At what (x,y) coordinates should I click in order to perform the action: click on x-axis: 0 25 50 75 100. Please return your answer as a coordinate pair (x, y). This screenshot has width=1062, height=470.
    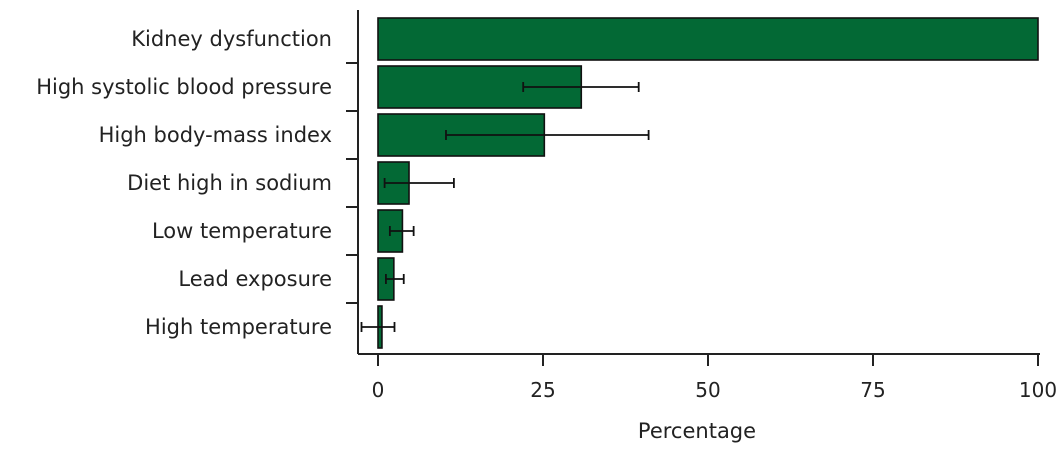
    Looking at the image, I should click on (707, 377).